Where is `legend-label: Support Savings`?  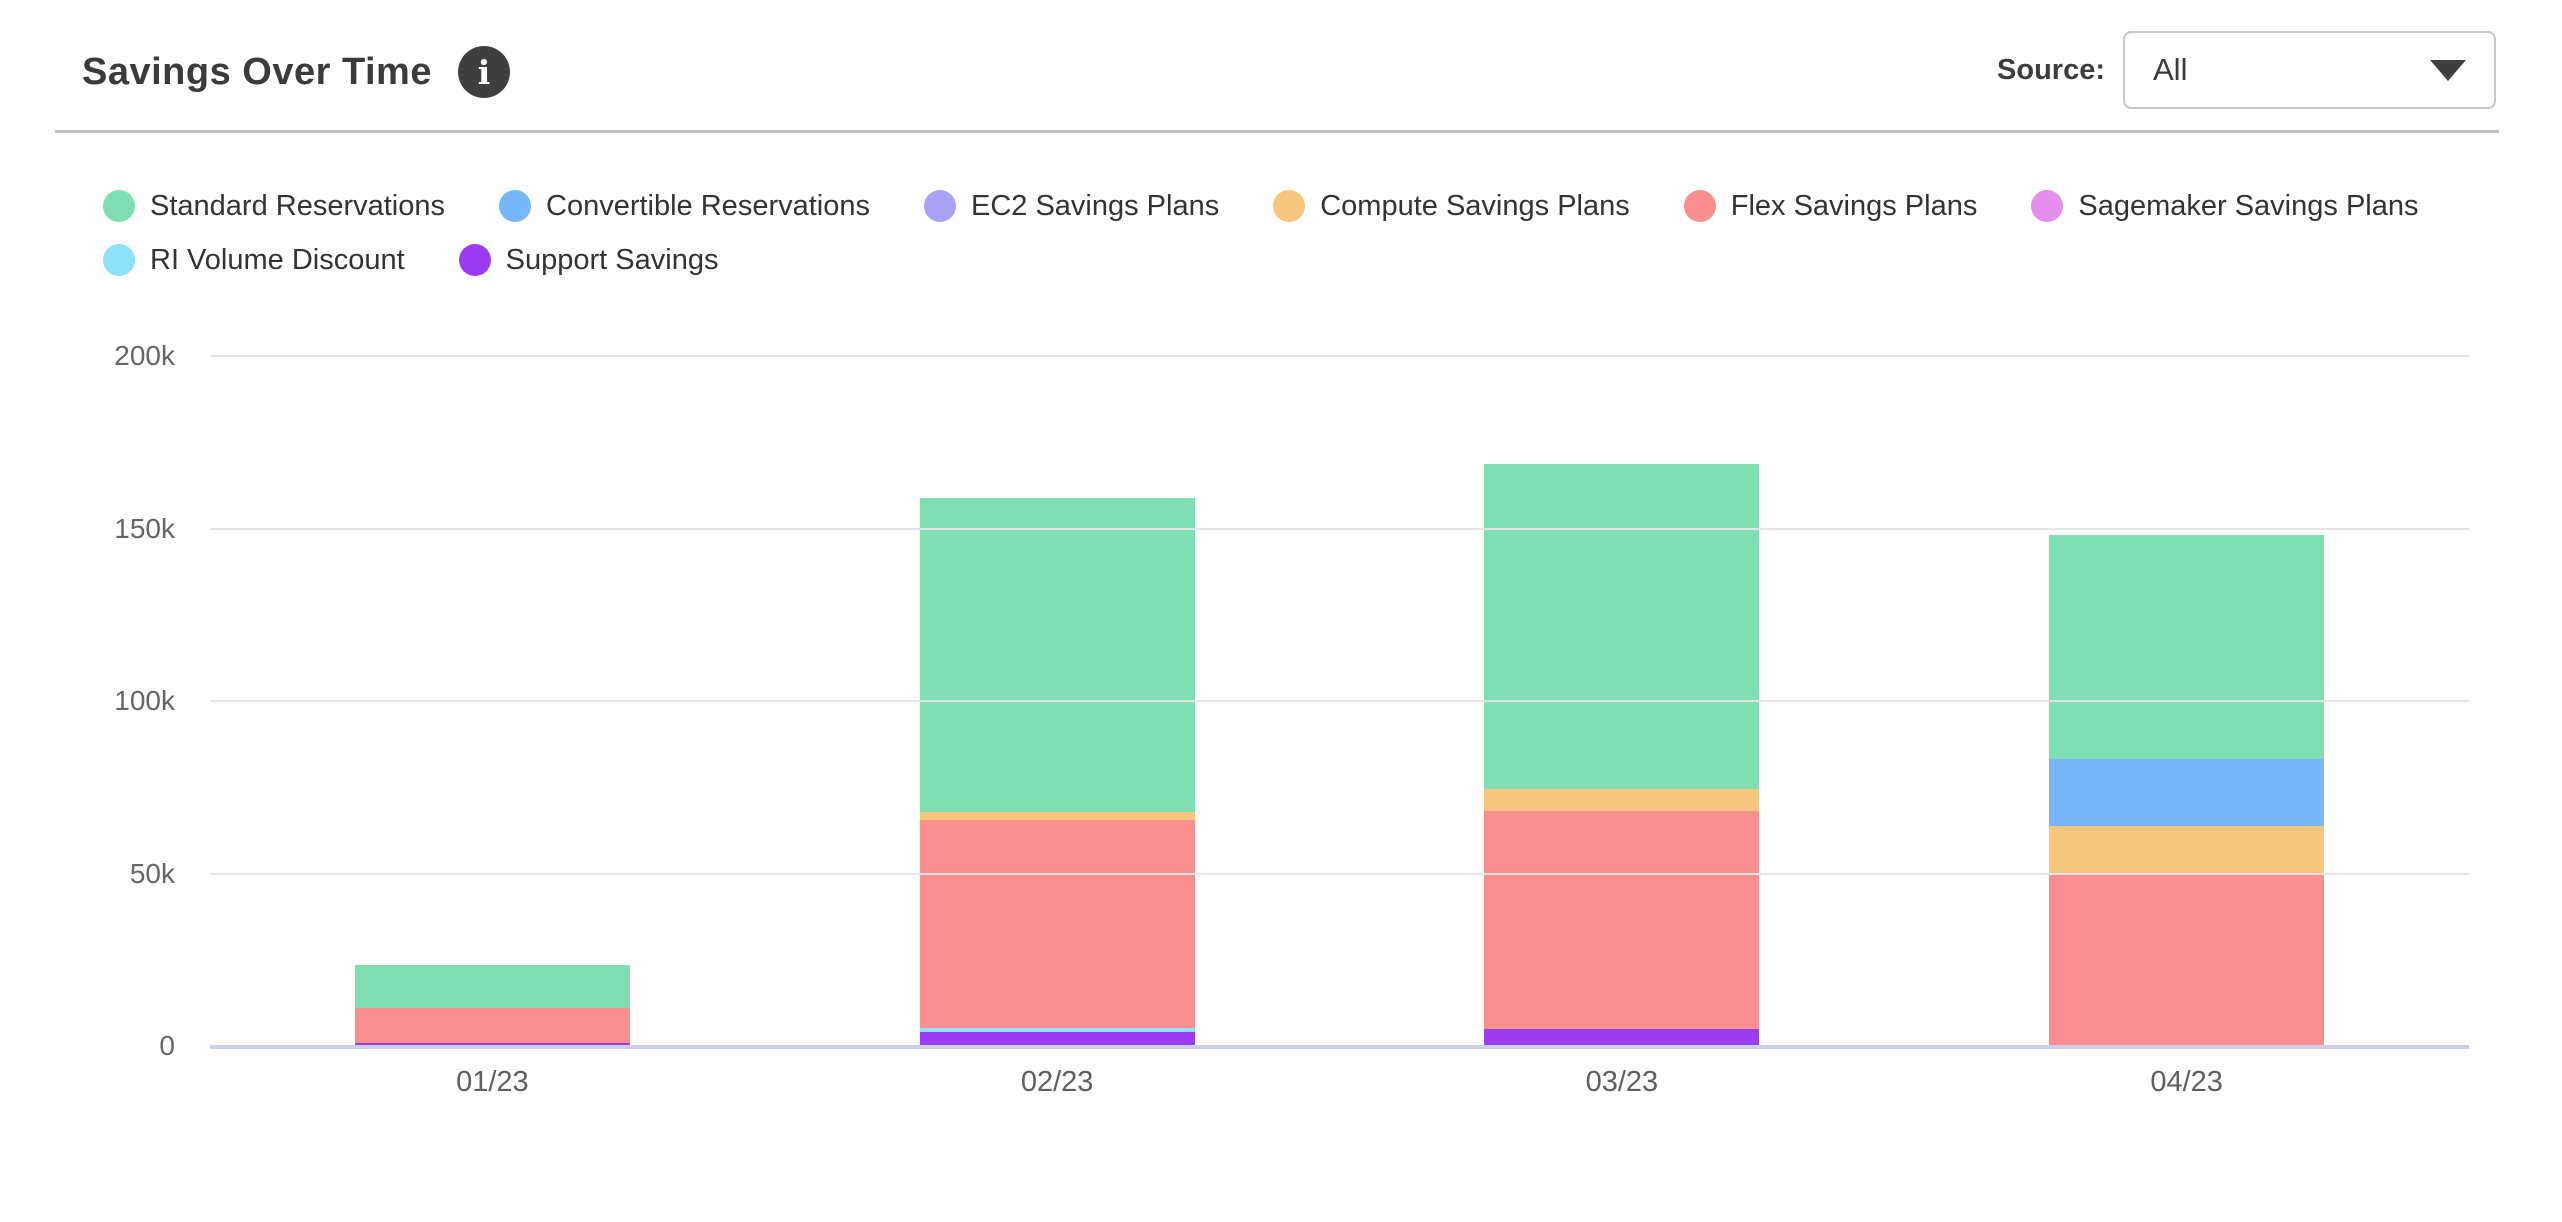
legend-label: Support Savings is located at coordinates (612, 259).